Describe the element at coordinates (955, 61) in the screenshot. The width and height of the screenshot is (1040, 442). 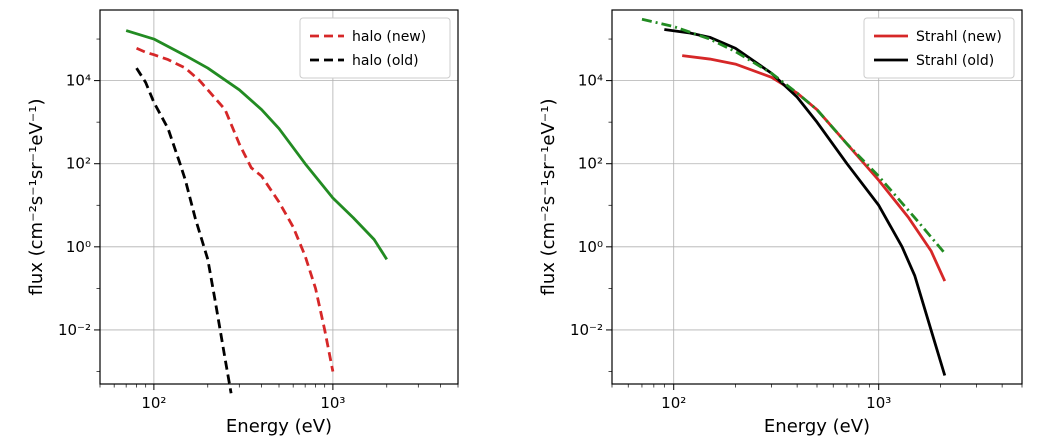
I see `legend-entry-label: Strahl (old)` at that location.